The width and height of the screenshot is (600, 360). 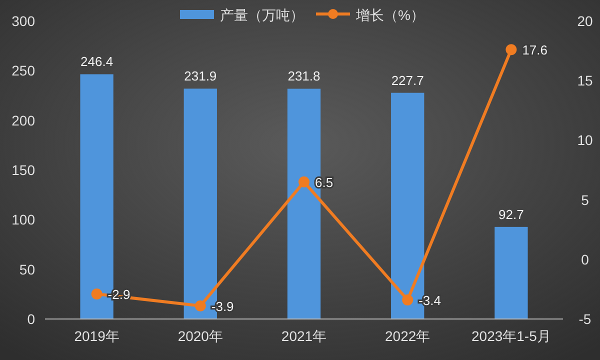 I want to click on data-label: 227.7, so click(x=407, y=80).